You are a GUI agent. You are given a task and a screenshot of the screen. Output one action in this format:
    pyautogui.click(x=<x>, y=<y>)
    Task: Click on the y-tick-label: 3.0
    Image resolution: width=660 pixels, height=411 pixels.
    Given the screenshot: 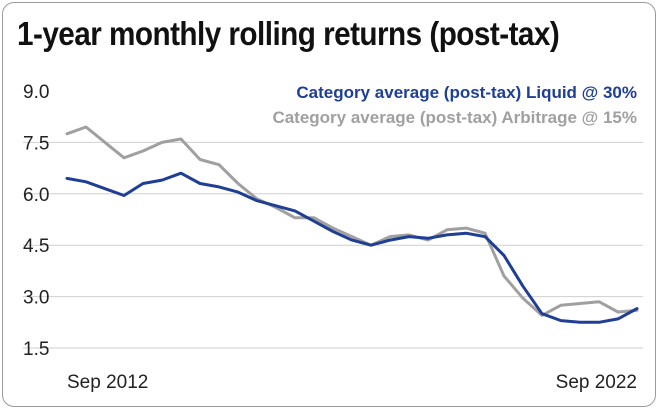 What is the action you would take?
    pyautogui.click(x=36, y=298)
    